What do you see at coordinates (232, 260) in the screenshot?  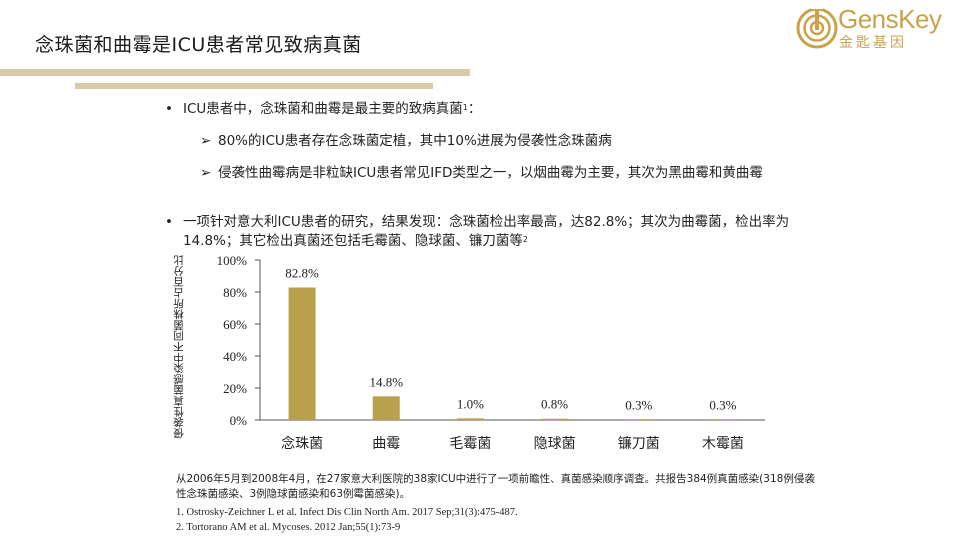 I see `y-tick-label: 100%` at bounding box center [232, 260].